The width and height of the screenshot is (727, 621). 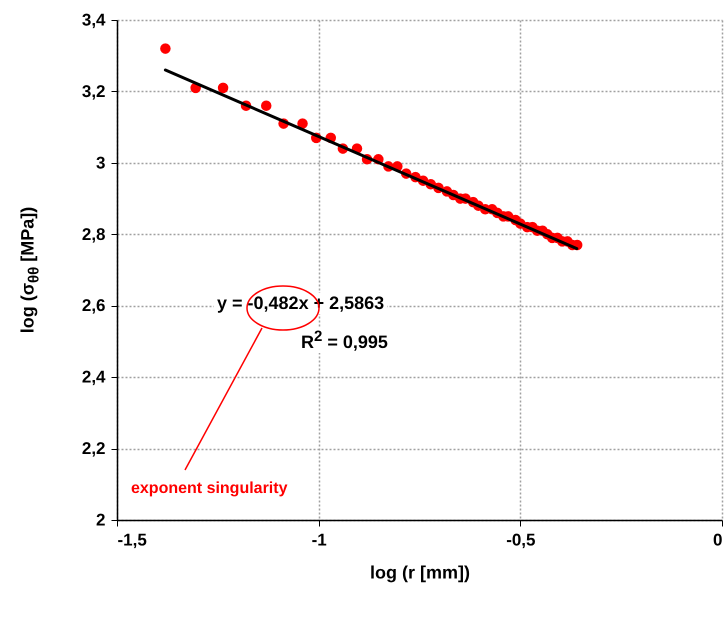 What do you see at coordinates (94, 234) in the screenshot?
I see `y-tick-label: 2,8` at bounding box center [94, 234].